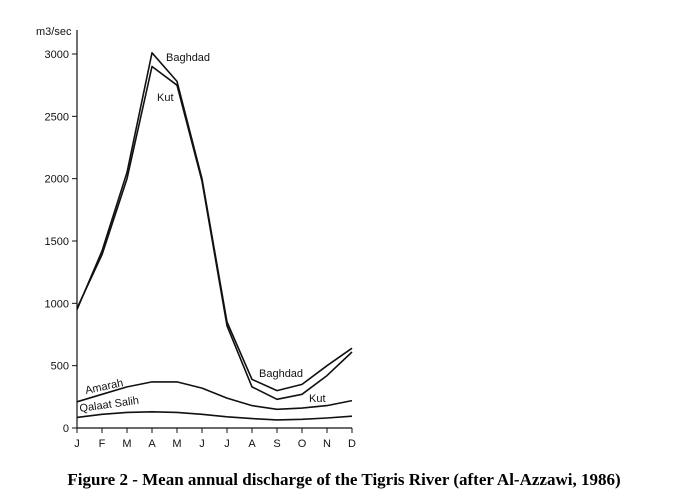  What do you see at coordinates (57, 242) in the screenshot?
I see `y-tick-label: 1500` at bounding box center [57, 242].